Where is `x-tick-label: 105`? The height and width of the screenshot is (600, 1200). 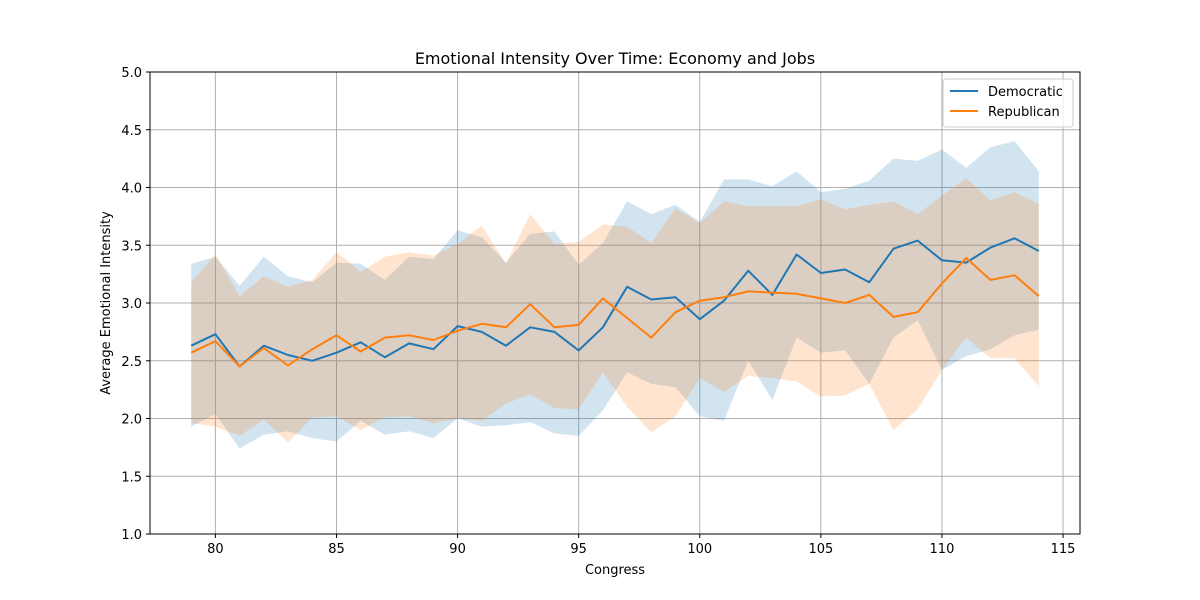
x-tick-label: 105 is located at coordinates (820, 549).